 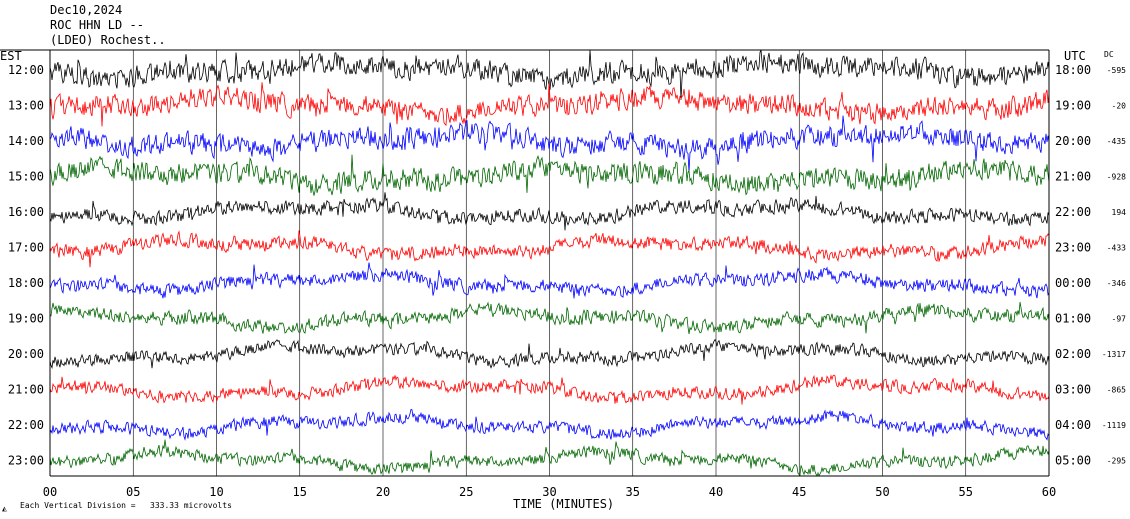 What do you see at coordinates (1073, 141) in the screenshot?
I see `utc-label-2: 20:00` at bounding box center [1073, 141].